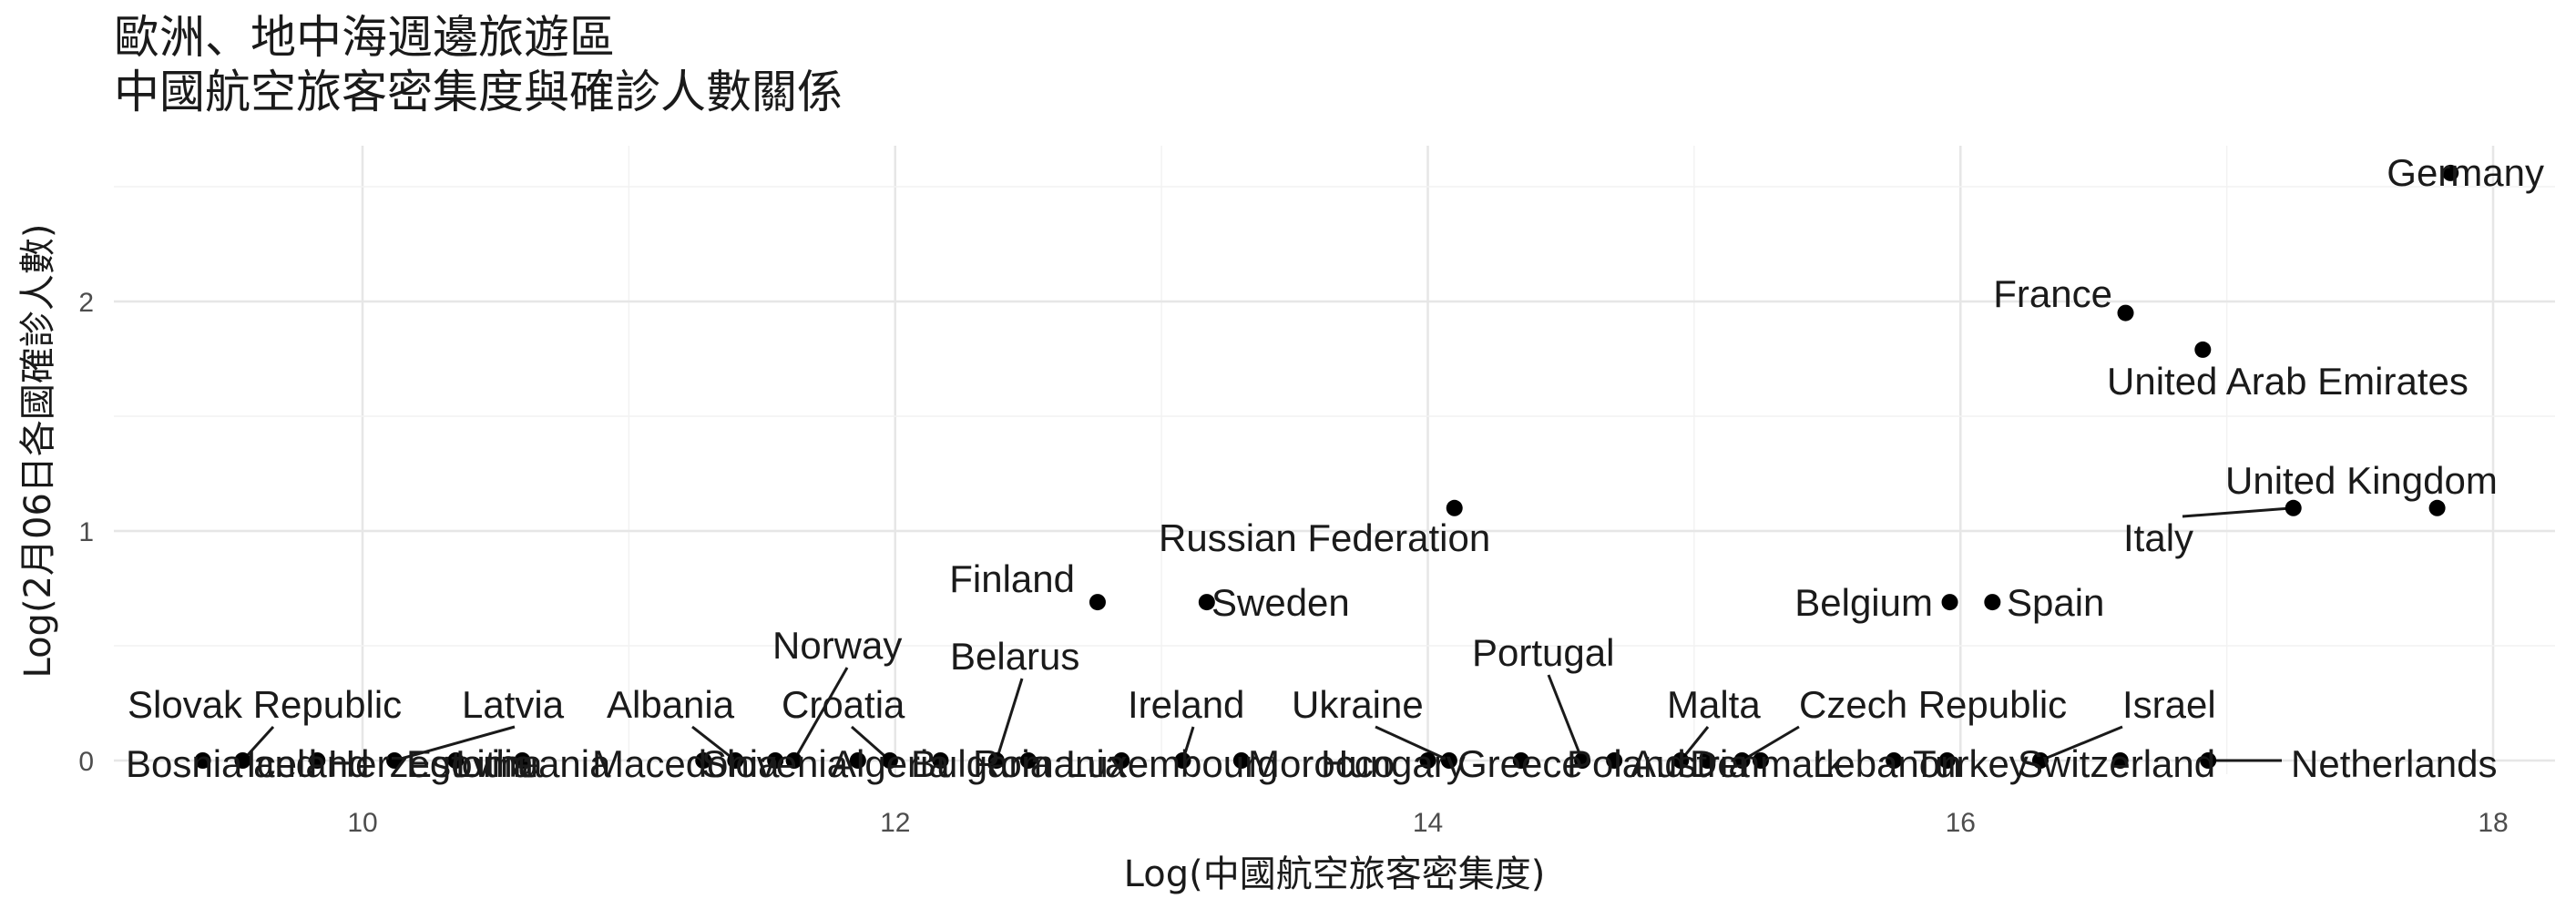  I want to click on leader-line-portugal, so click(1565, 717).